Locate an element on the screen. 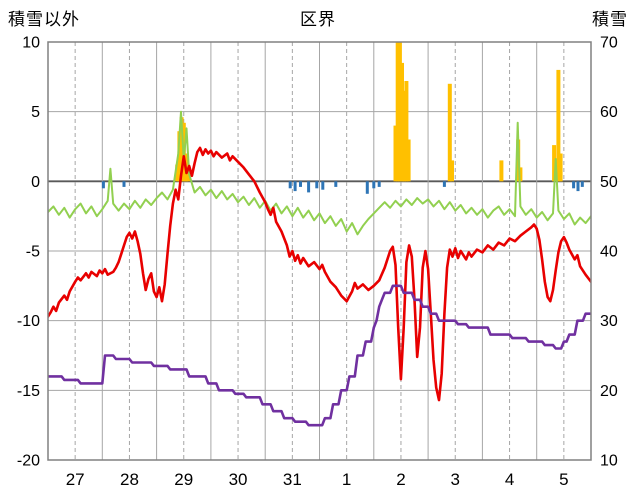 This screenshot has width=636, height=501. left-axis-tick-label: -20 is located at coordinates (28, 461).